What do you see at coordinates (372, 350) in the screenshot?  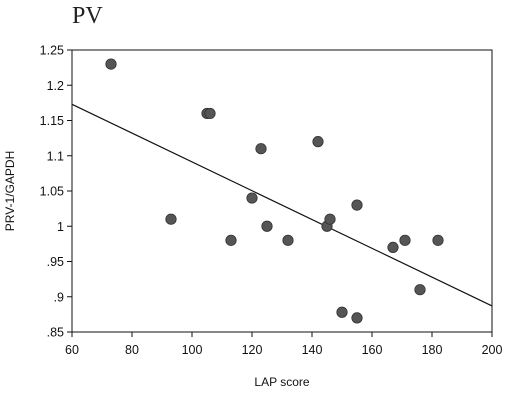 I see `x-tick-label: 160` at bounding box center [372, 350].